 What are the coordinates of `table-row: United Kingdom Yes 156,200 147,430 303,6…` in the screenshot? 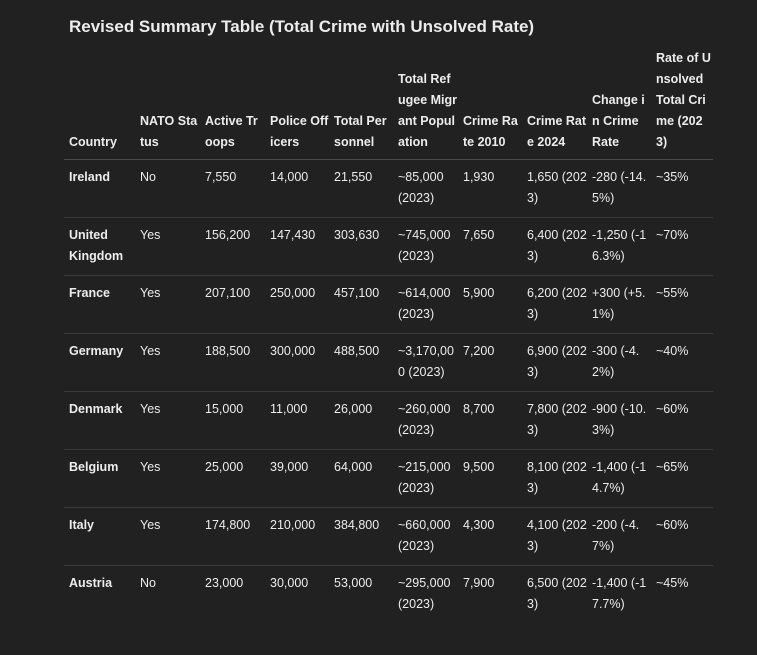 It's located at (388, 247).